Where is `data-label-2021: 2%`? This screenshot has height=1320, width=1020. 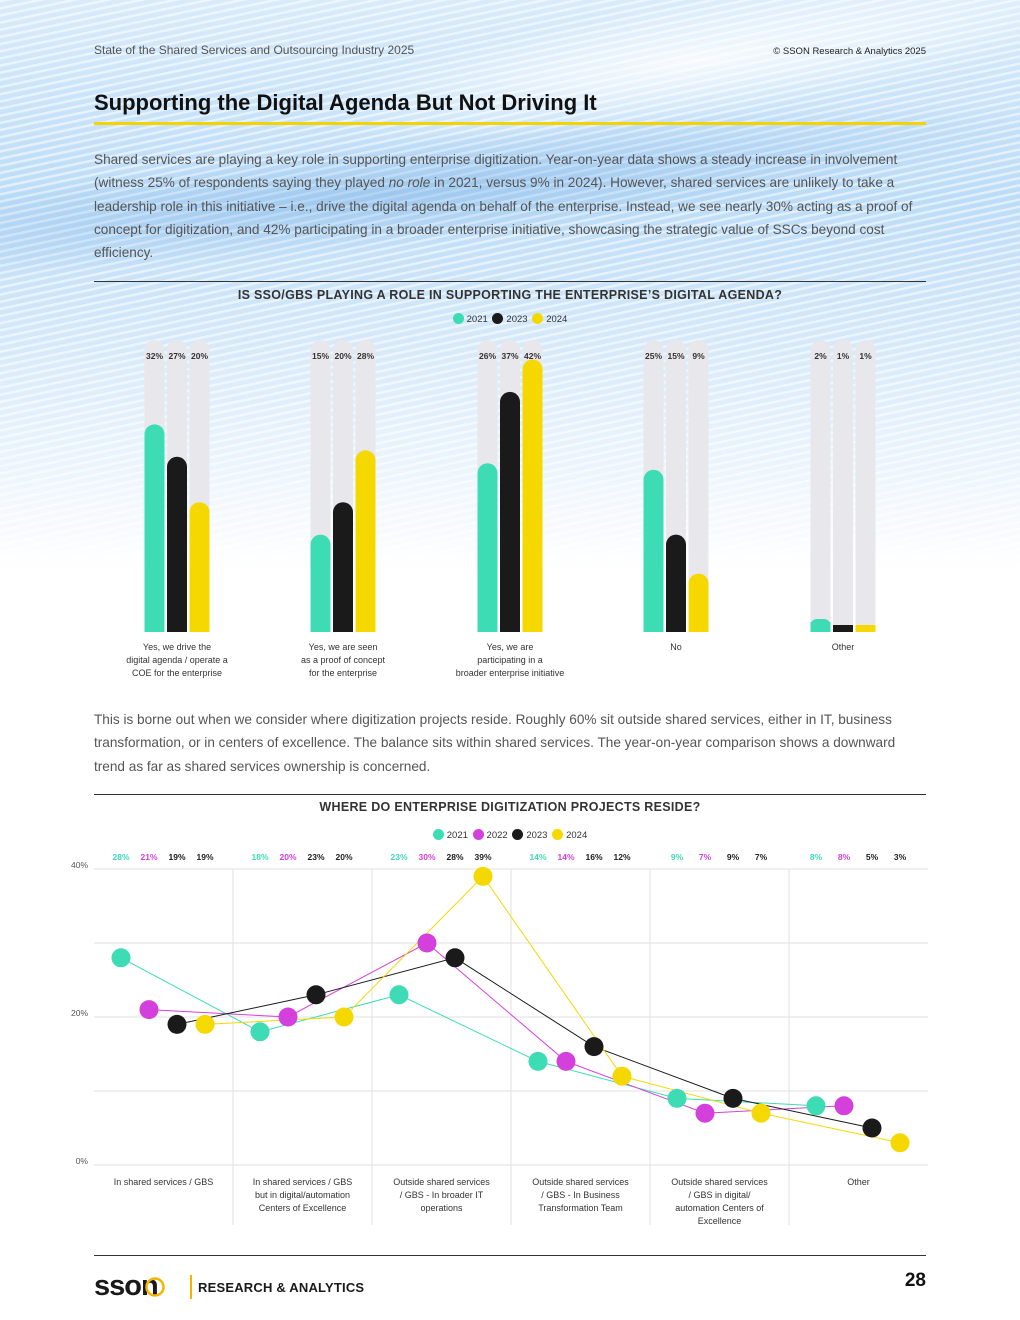
data-label-2021: 2% is located at coordinates (820, 356).